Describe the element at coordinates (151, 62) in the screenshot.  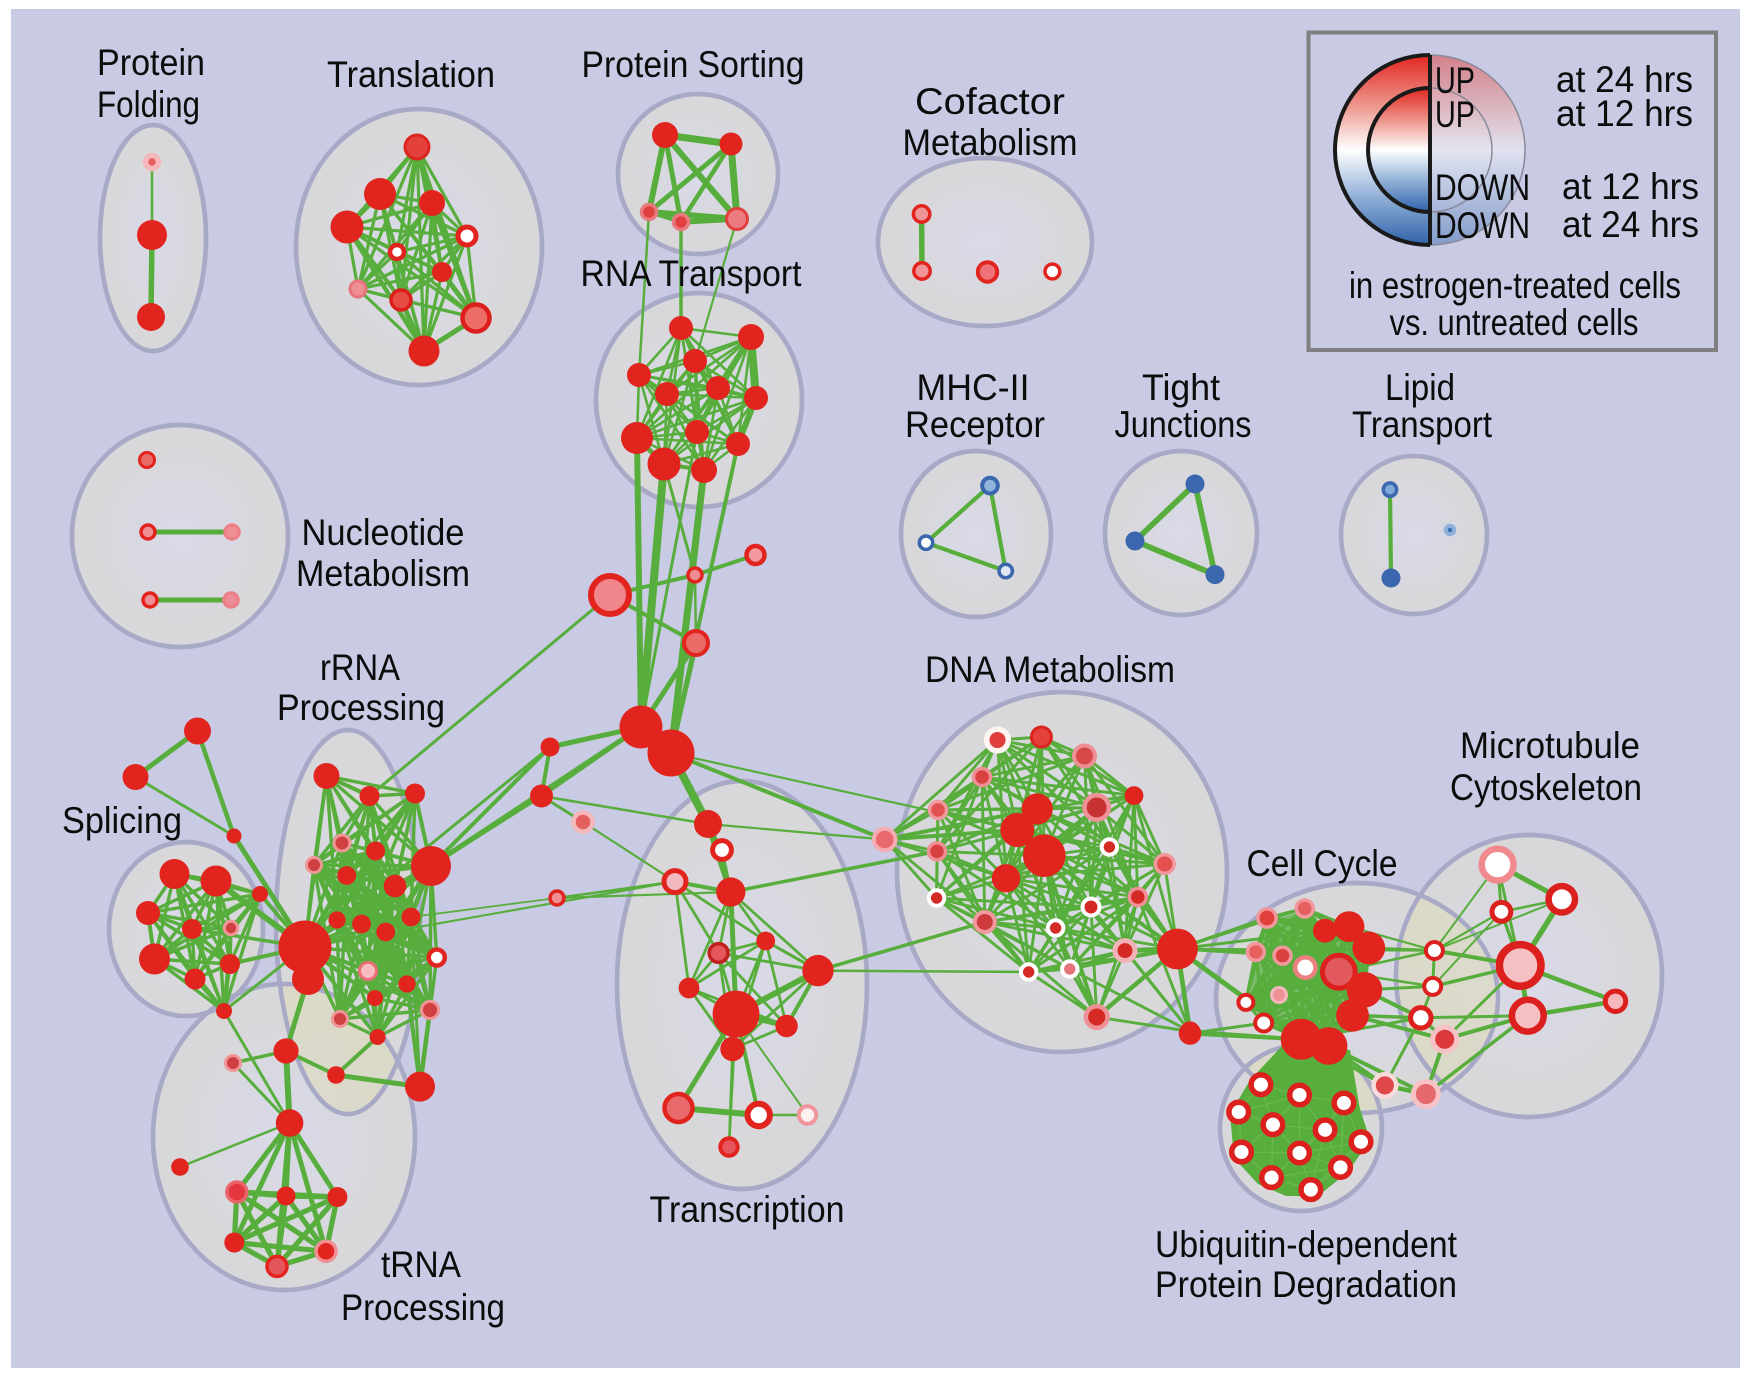
I see `svg-text: Protein` at that location.